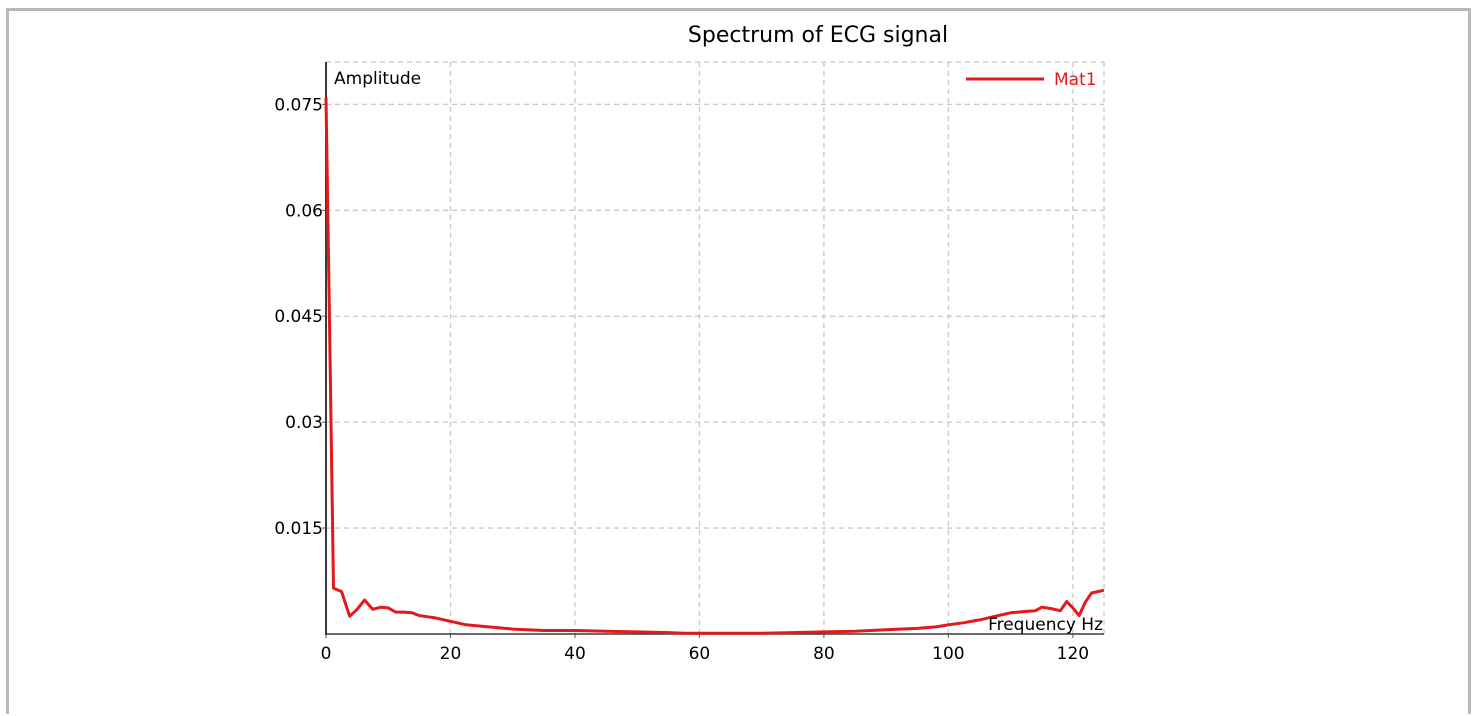 The image size is (1480, 716). Describe the element at coordinates (298, 529) in the screenshot. I see `y-tick-label: 0.015` at that location.